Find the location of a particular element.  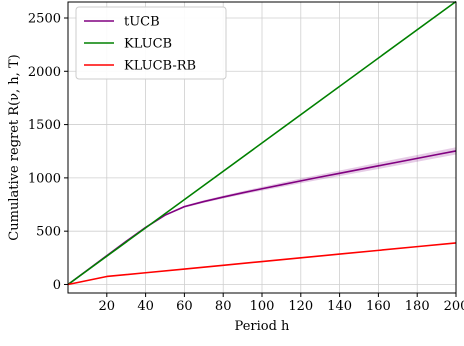

x-tick-label: 180 is located at coordinates (417, 306).